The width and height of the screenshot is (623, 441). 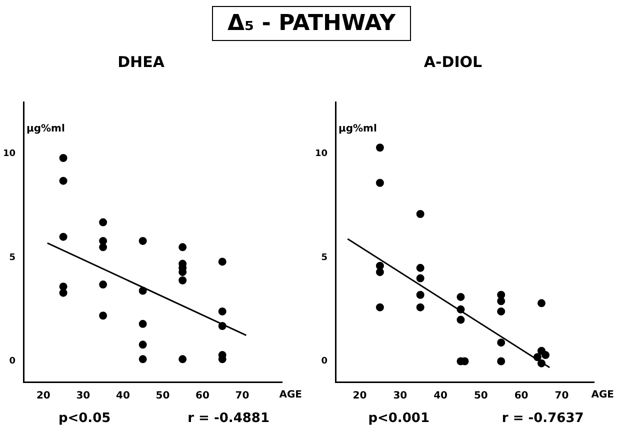 What do you see at coordinates (229, 418) in the screenshot?
I see `text: r = -0.4881` at bounding box center [229, 418].